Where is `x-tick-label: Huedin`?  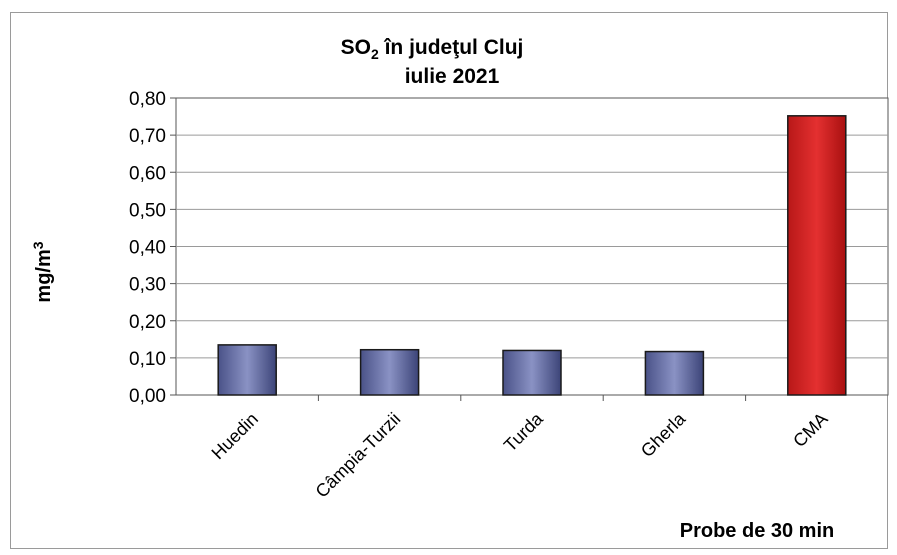
x-tick-label: Huedin is located at coordinates (235, 436).